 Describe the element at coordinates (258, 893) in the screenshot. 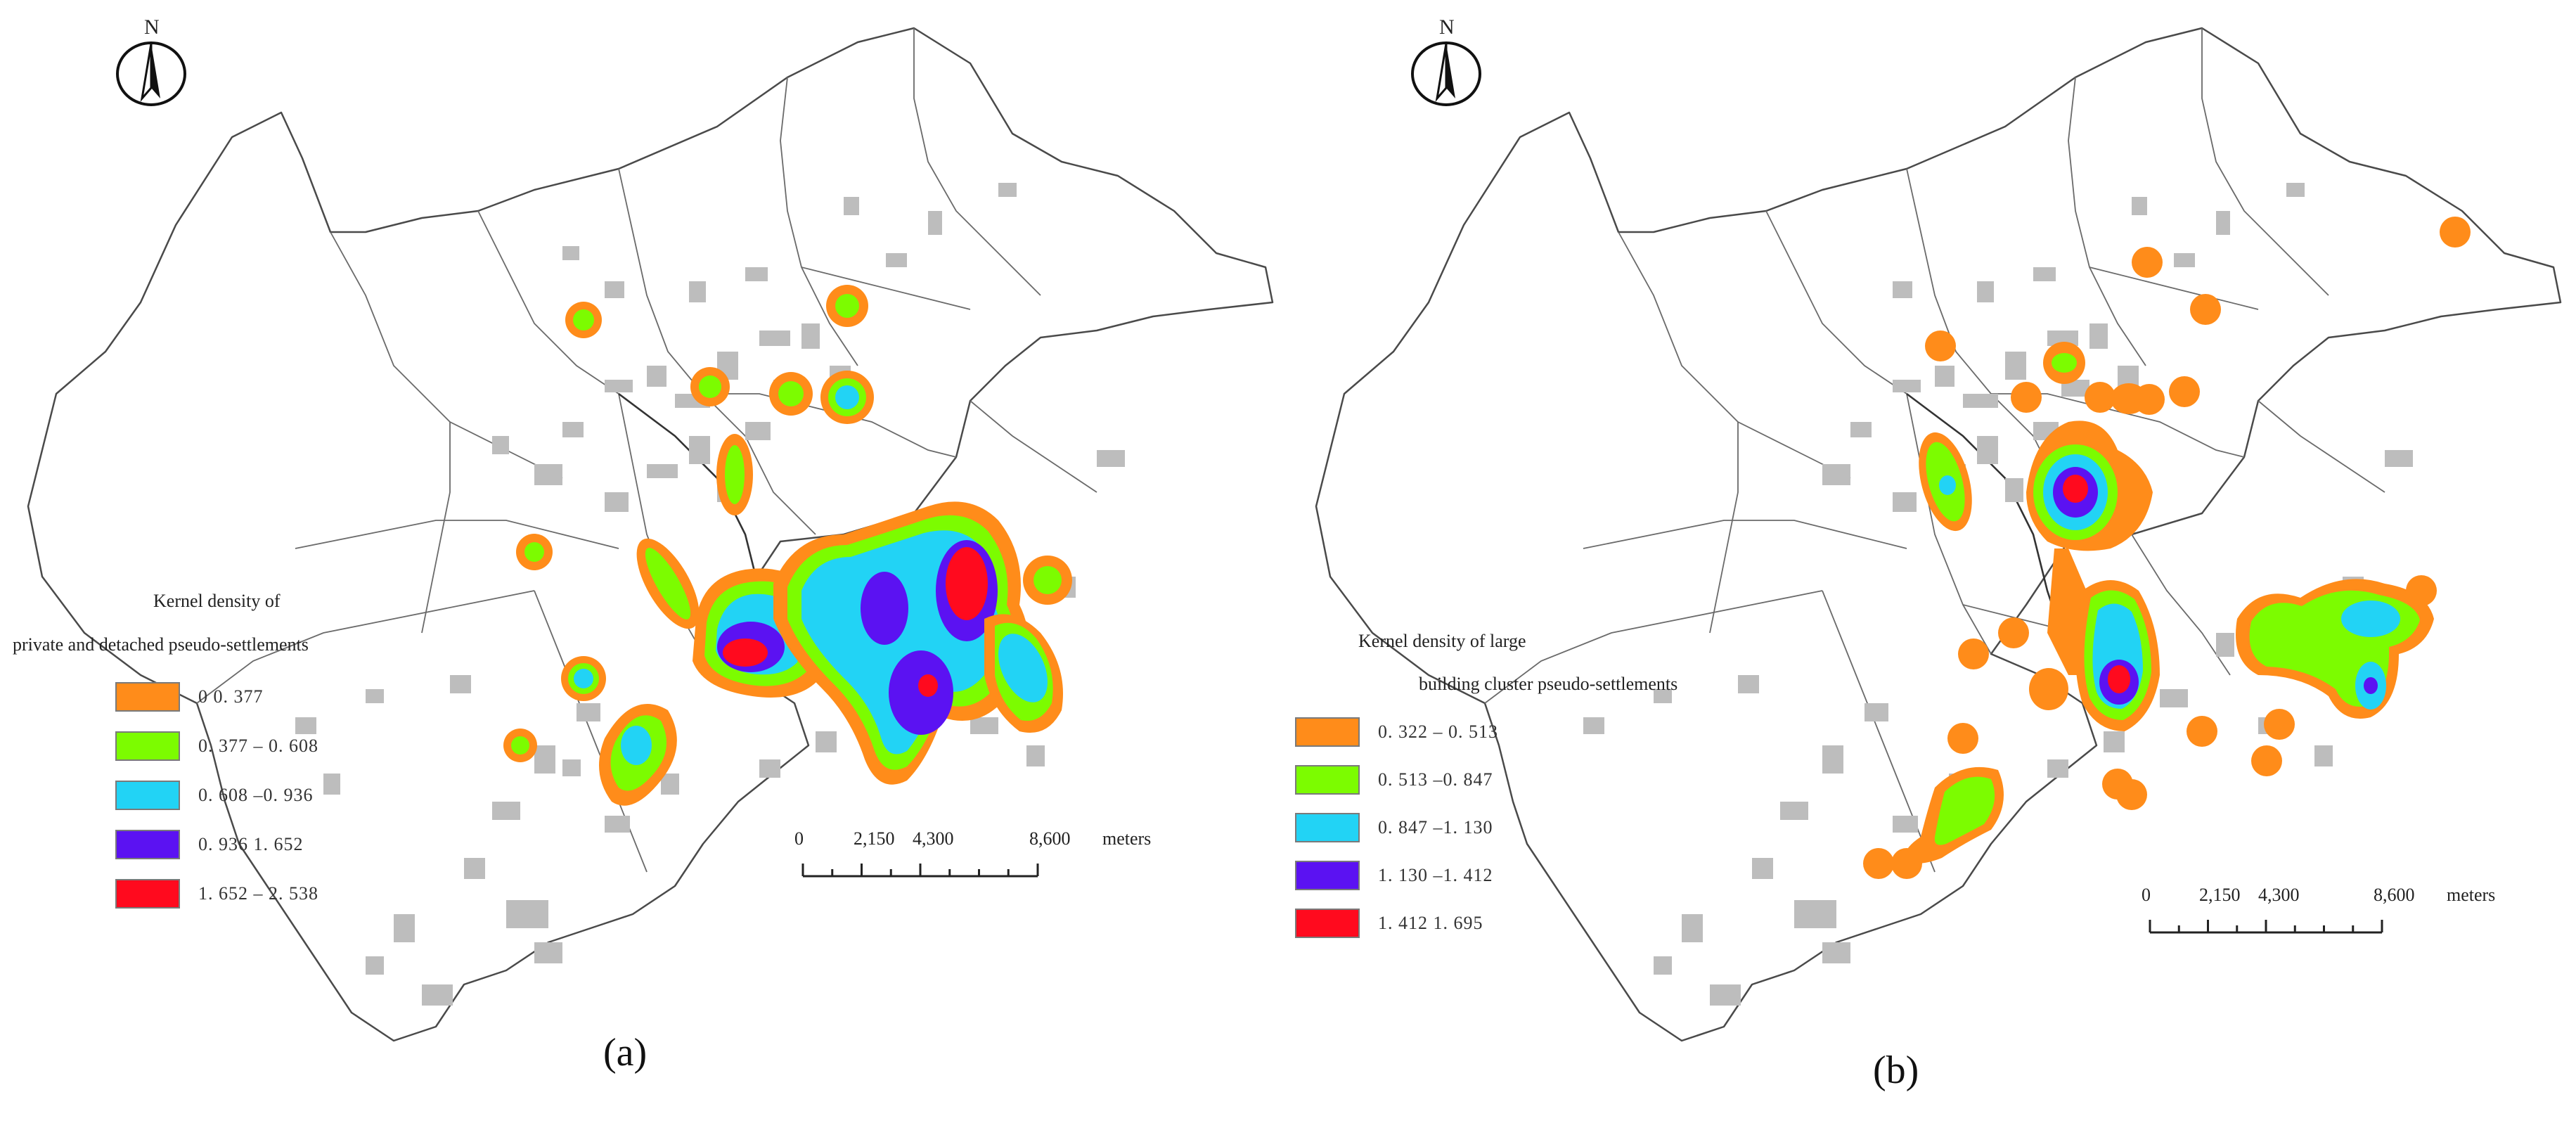

I see `legend-range: 1. 652 – 2. 538` at that location.